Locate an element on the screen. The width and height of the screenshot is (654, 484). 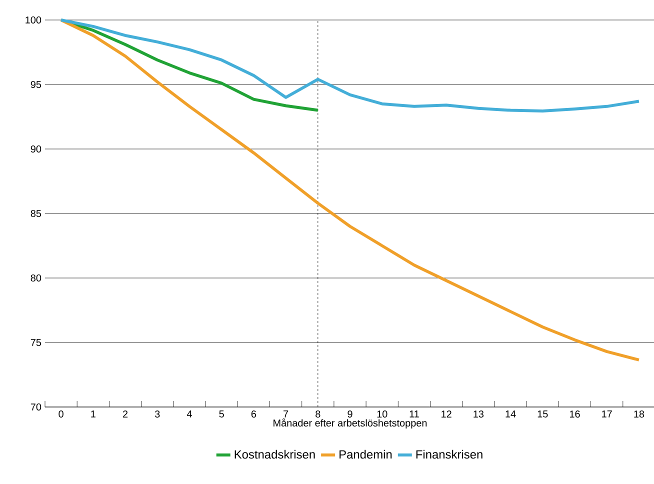
x-tick-label: 1 is located at coordinates (93, 414).